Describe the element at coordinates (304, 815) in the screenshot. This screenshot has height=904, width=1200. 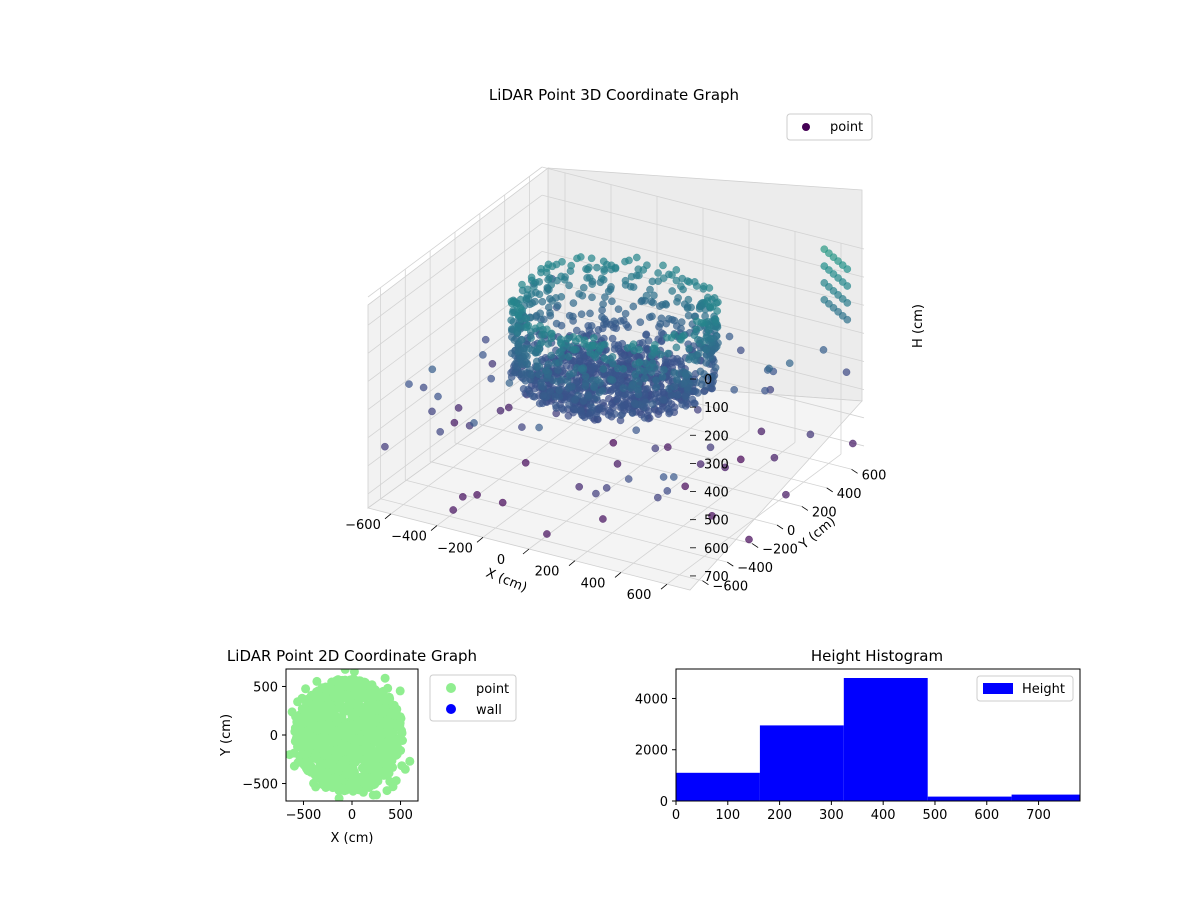
I see `x-tick-label: −500` at that location.